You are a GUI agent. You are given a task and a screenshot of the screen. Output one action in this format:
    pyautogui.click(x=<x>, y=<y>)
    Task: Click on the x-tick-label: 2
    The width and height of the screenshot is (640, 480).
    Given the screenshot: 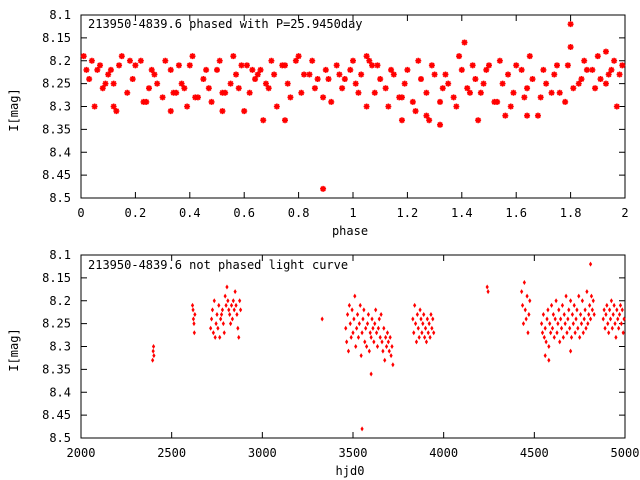 What is the action you would take?
    pyautogui.click(x=624, y=213)
    